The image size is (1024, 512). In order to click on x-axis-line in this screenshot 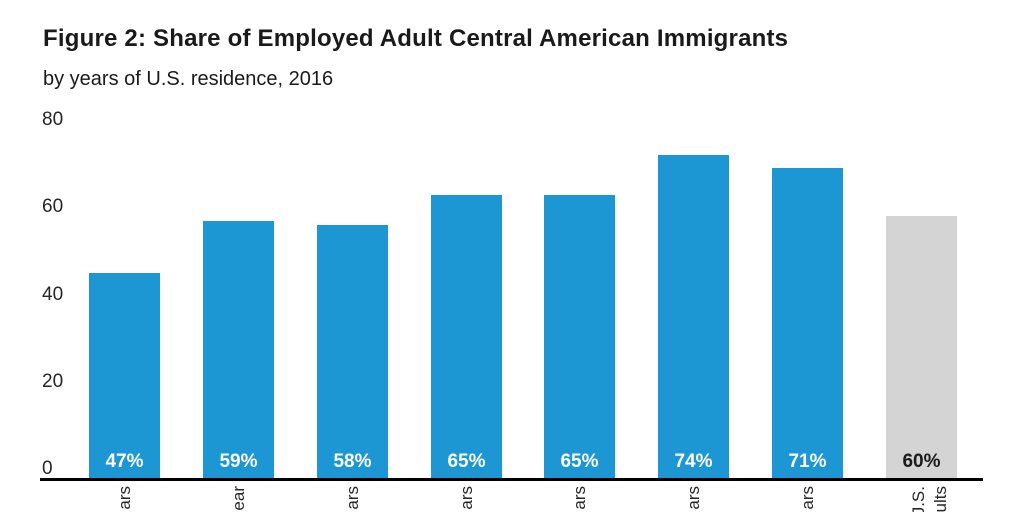, I will do `click(511, 479)`.